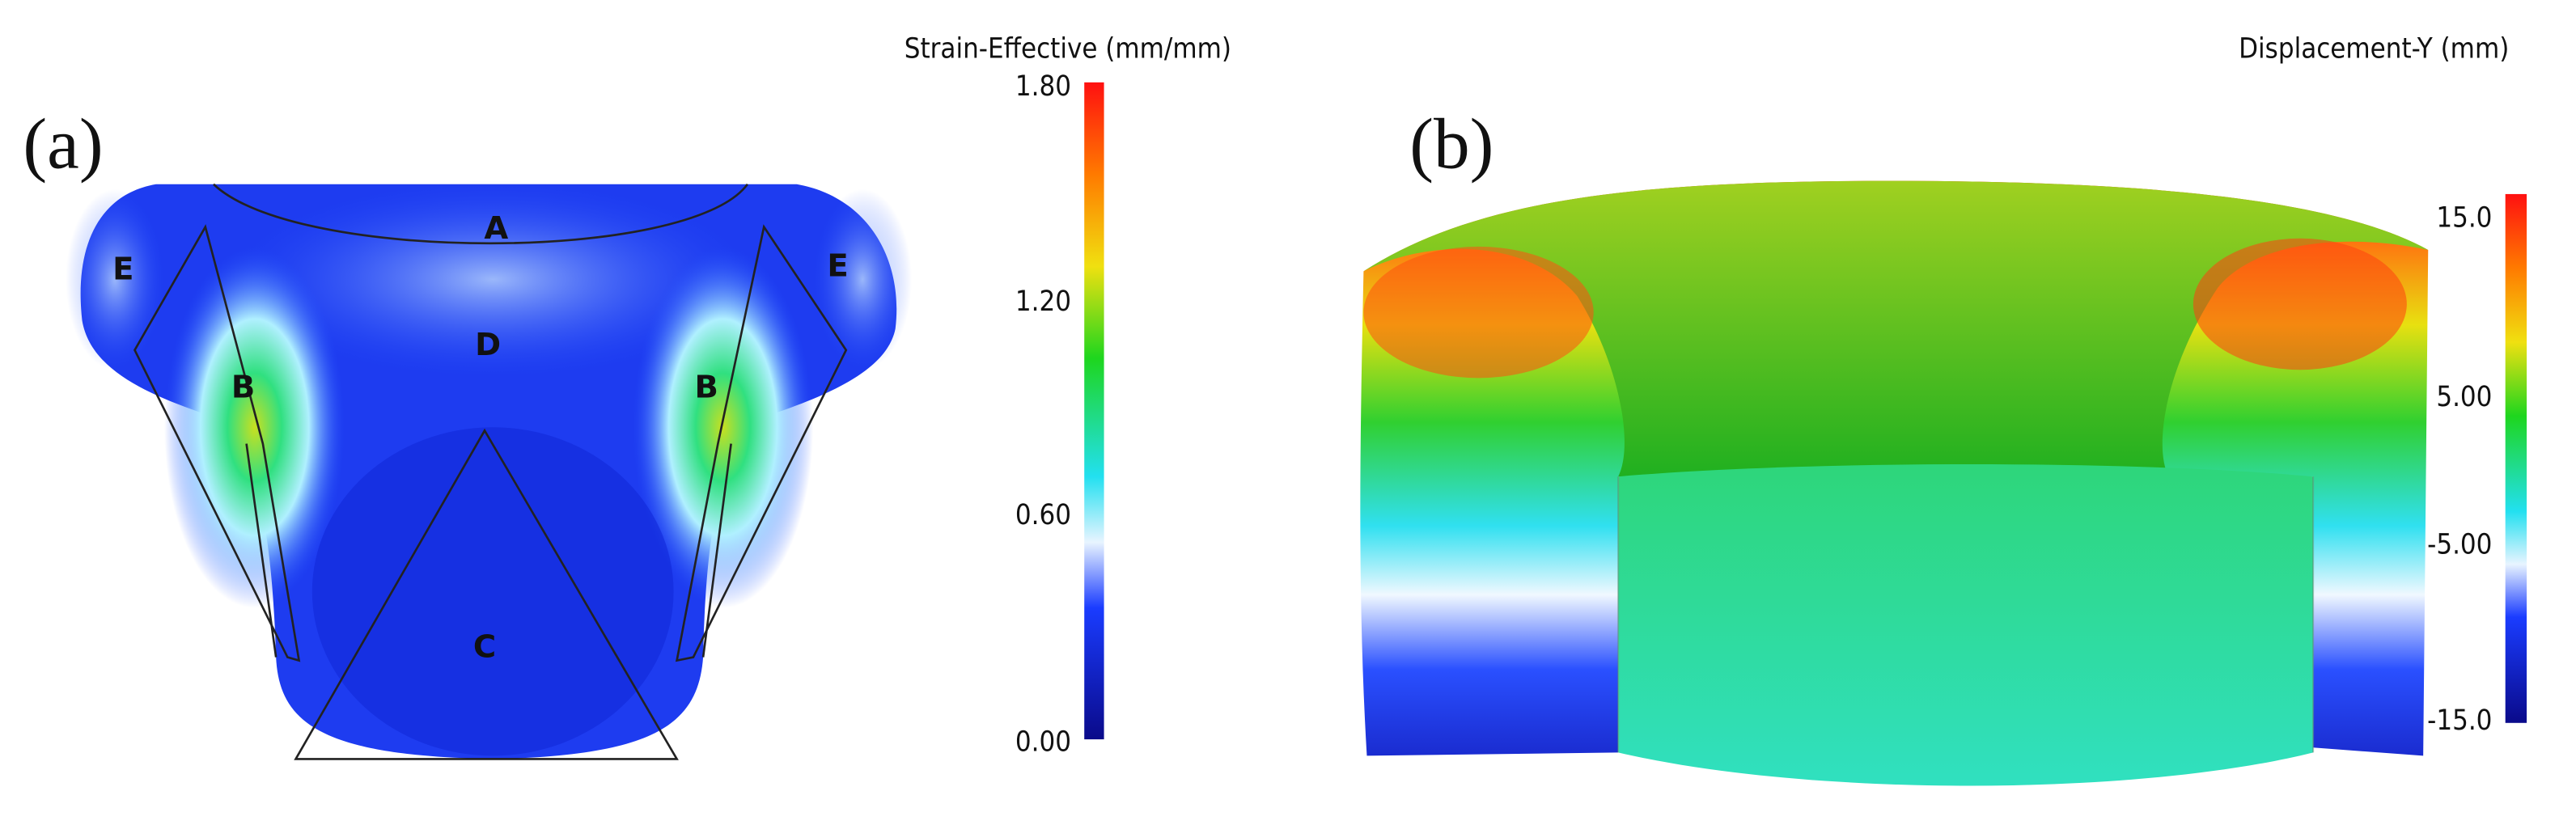 Image resolution: width=2576 pixels, height=825 pixels. What do you see at coordinates (217, 443) in the screenshot?
I see `region-b-left-outline` at bounding box center [217, 443].